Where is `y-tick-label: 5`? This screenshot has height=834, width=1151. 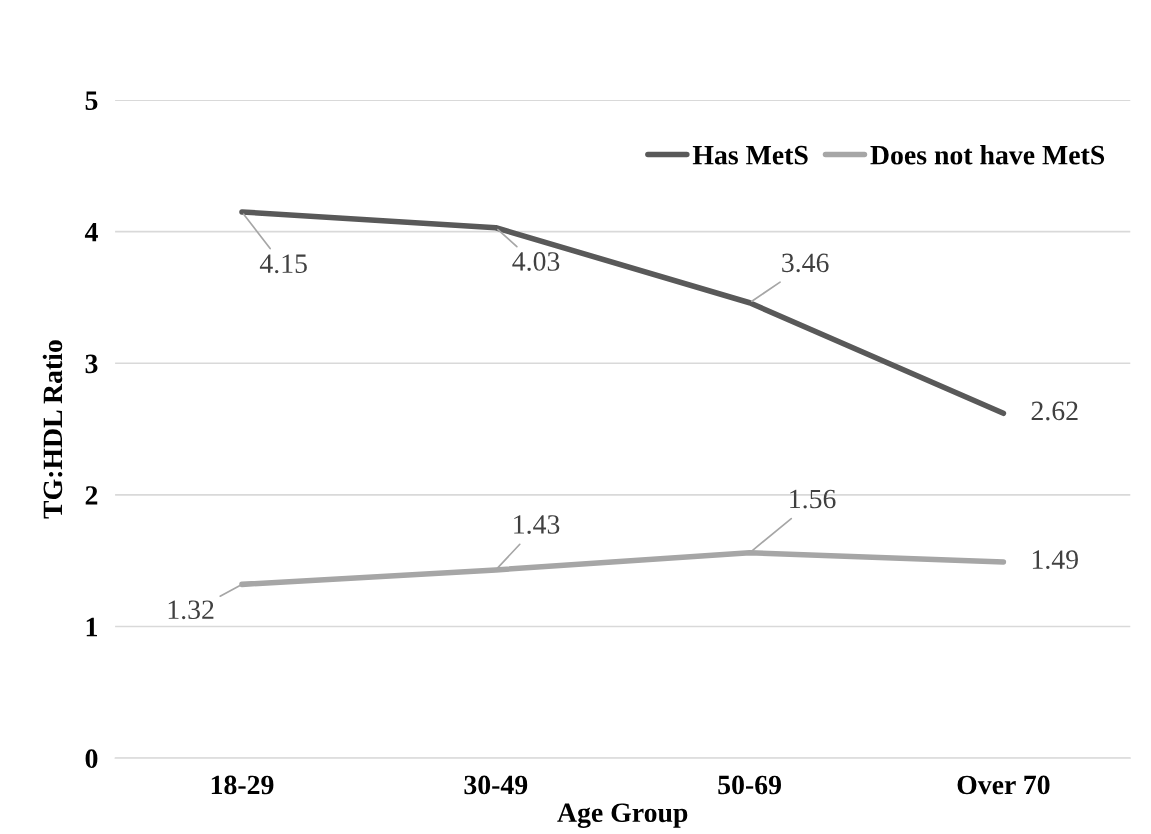 y-tick-label: 5 is located at coordinates (91, 100).